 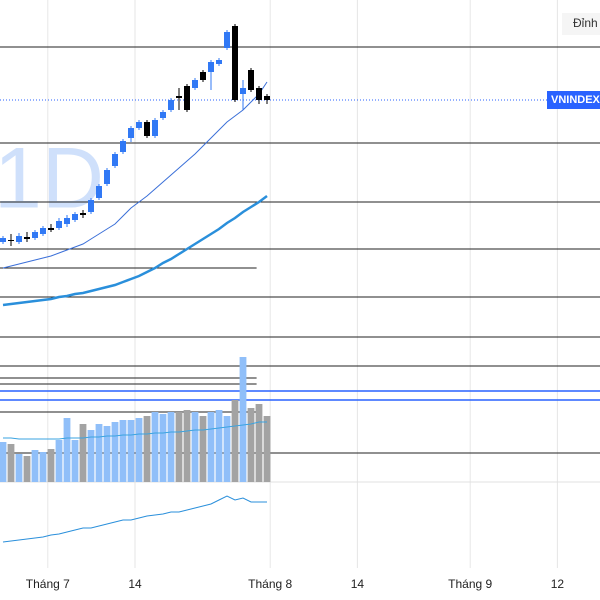 What do you see at coordinates (558, 584) in the screenshot?
I see `x-tick-label: 12` at bounding box center [558, 584].